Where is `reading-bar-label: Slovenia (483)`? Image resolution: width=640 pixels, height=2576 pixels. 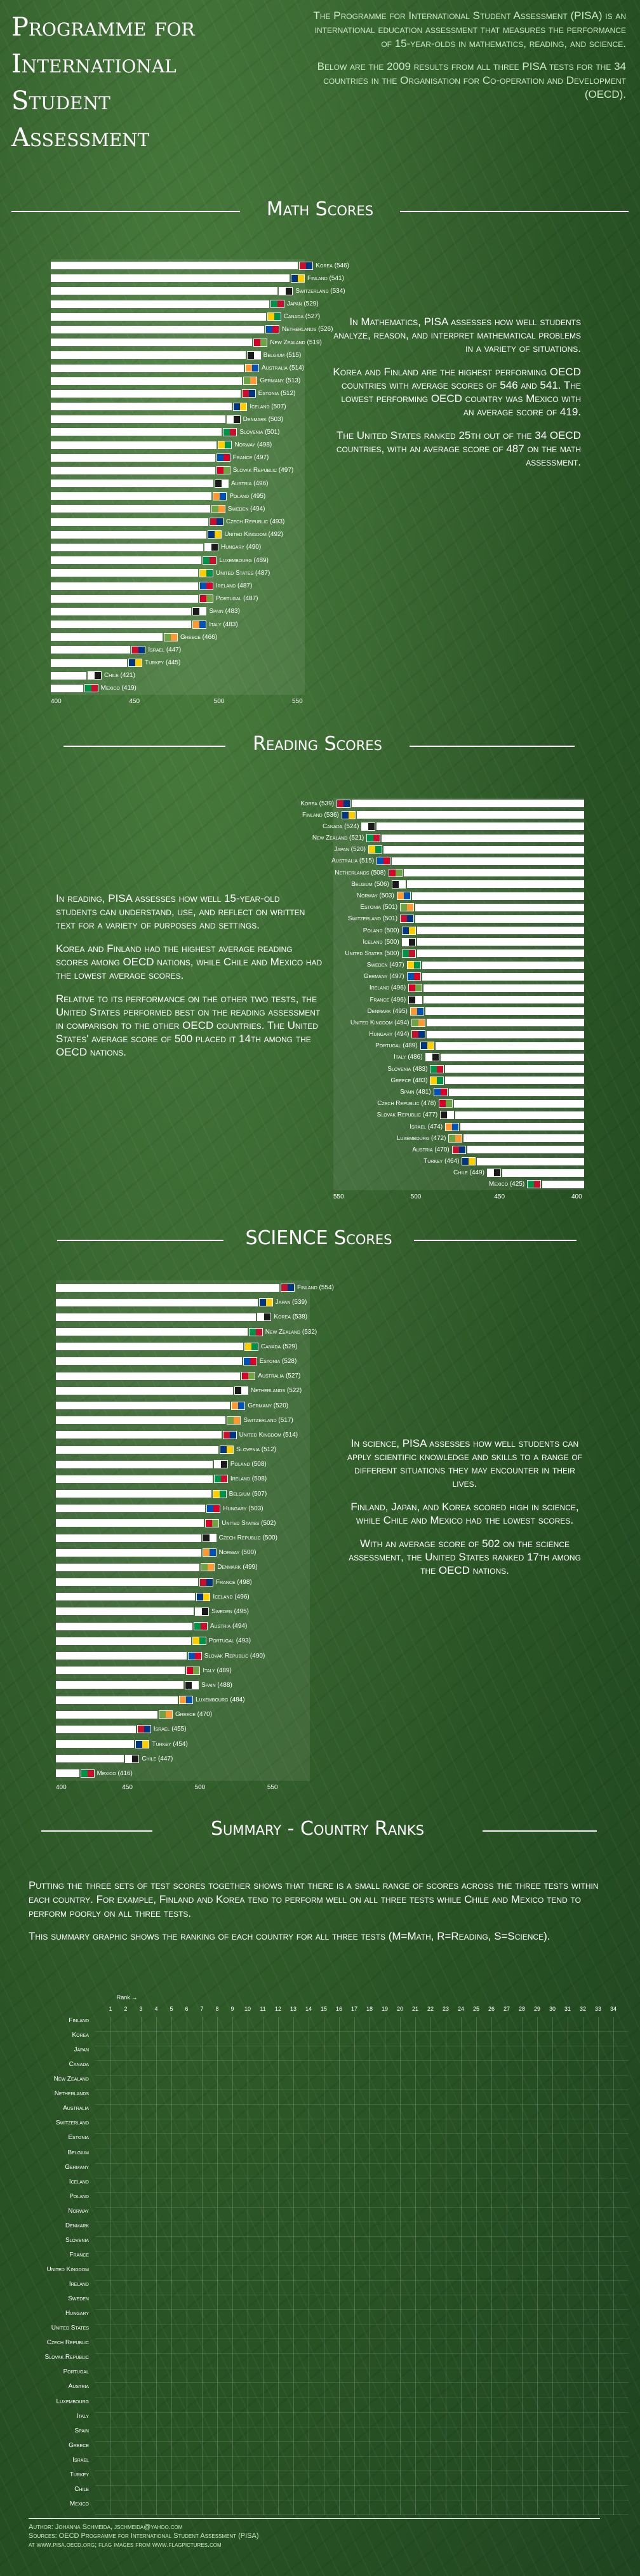
reading-bar-label: Slovenia (483) is located at coordinates (407, 1069).